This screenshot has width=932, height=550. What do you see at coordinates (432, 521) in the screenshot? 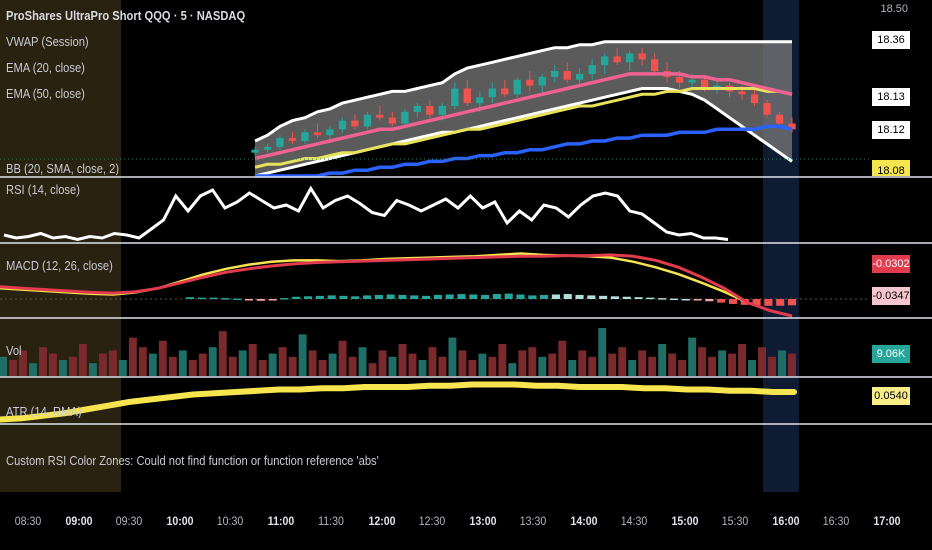
I see `time-tick: 12:30` at bounding box center [432, 521].